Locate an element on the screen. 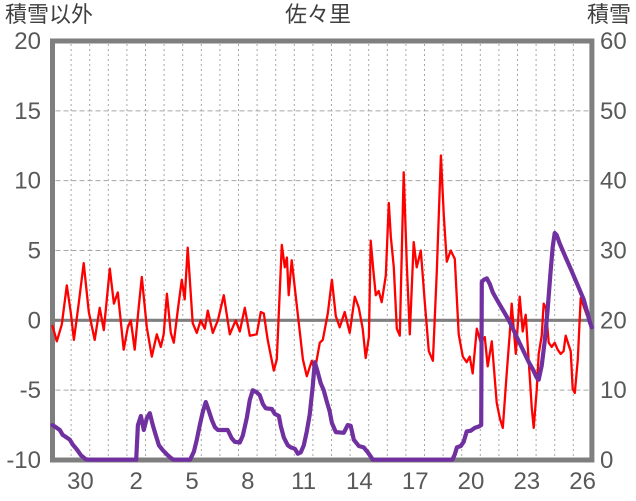 The image size is (636, 501). x-tick-label: 2 is located at coordinates (136, 481).